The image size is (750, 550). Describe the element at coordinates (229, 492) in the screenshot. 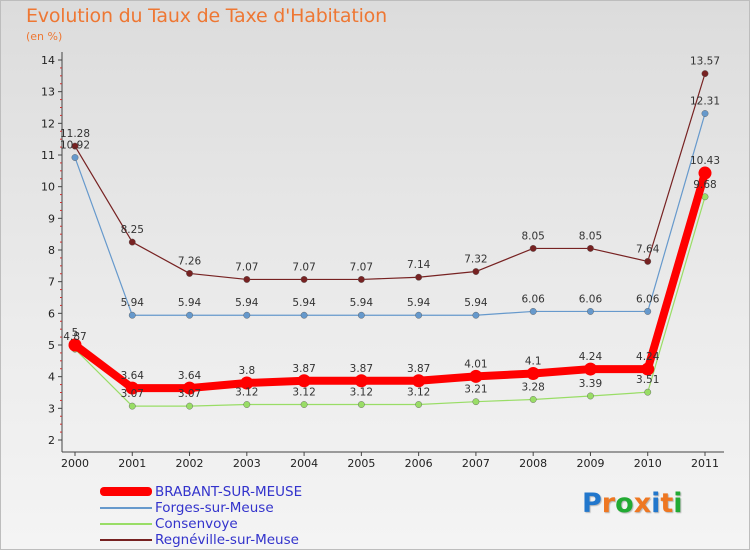

I see `legend-label-brabant: BRABANT-SUR-MEUSE` at that location.